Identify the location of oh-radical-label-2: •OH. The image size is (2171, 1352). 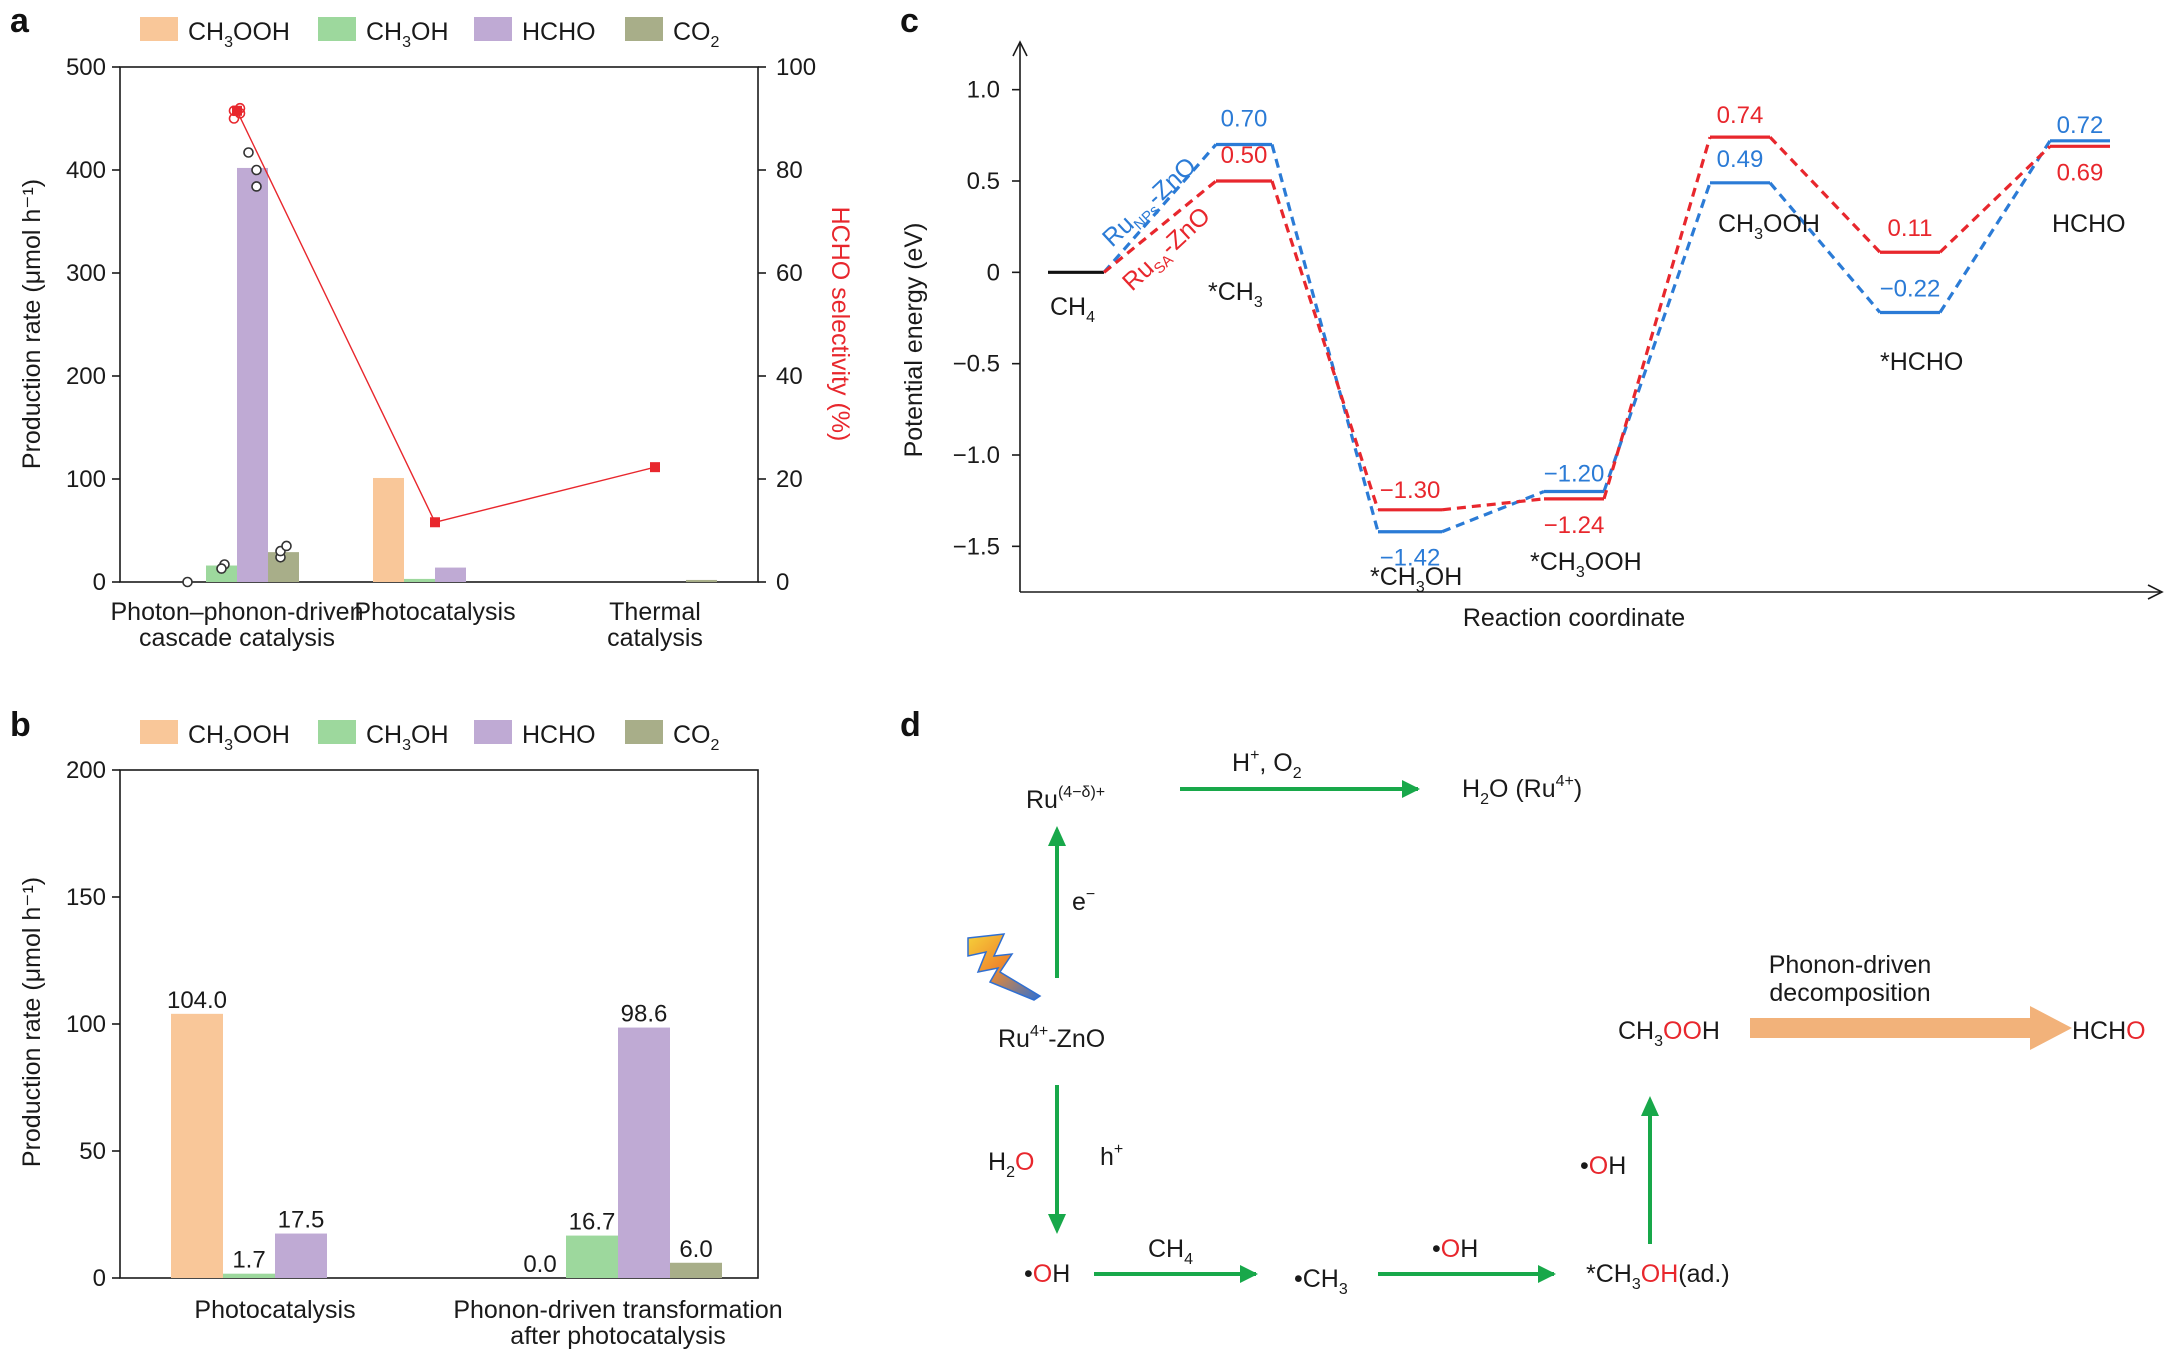
(1455, 1249).